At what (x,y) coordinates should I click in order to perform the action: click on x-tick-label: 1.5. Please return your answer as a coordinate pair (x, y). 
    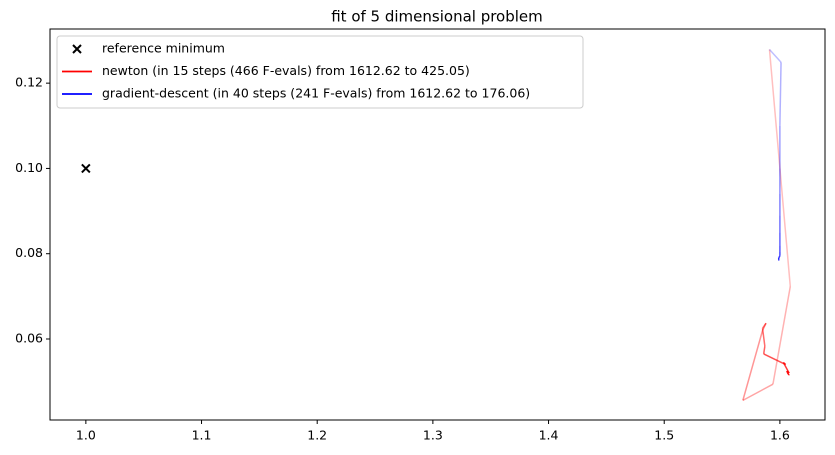
    Looking at the image, I should click on (664, 435).